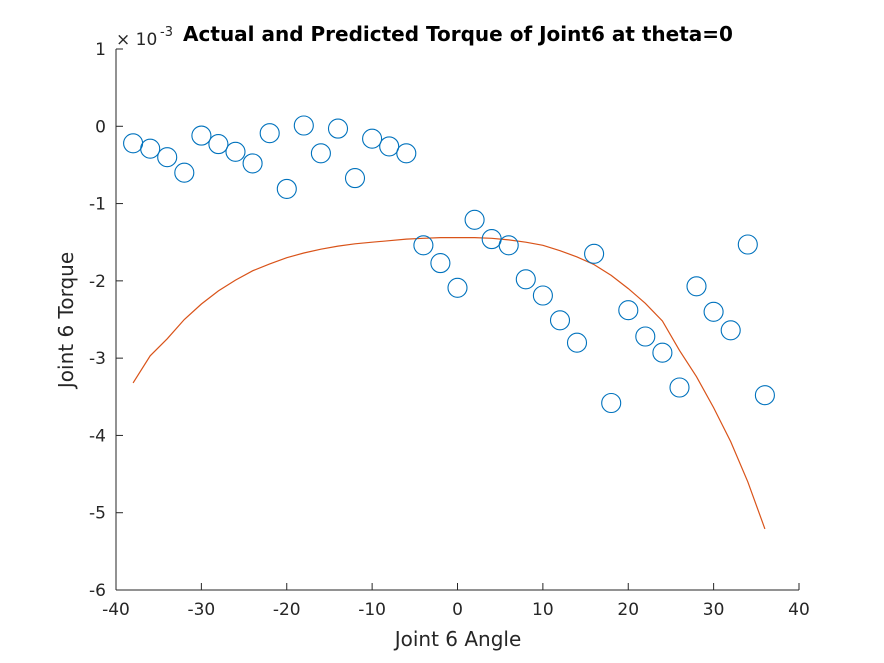 This screenshot has height=663, width=884. What do you see at coordinates (97, 282) in the screenshot?
I see `y-tick-label: -2` at bounding box center [97, 282].